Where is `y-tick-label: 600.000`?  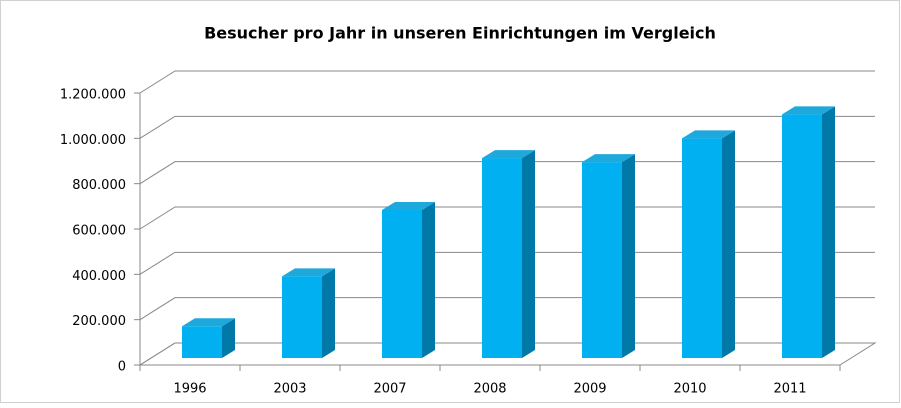
y-tick-label: 600.000 is located at coordinates (99, 231).